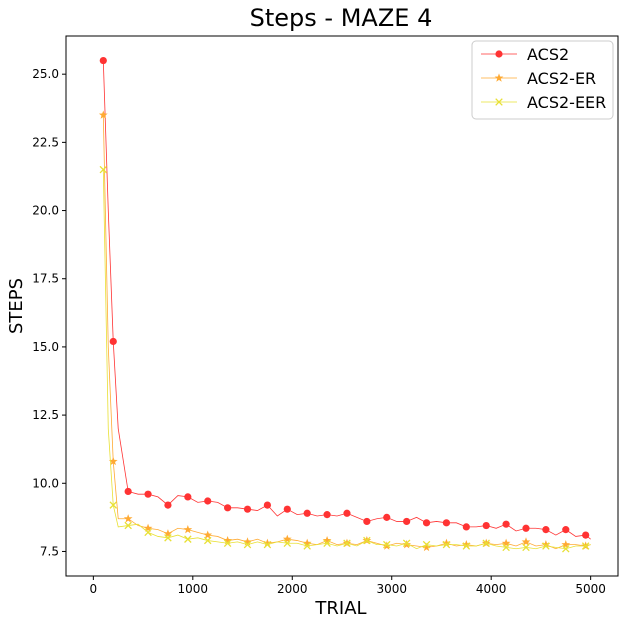 This screenshot has width=628, height=625. I want to click on y-axis: 7.5 10.0 12.5 15.0 17.5 20.0 22.5 25.0, so click(49, 312).